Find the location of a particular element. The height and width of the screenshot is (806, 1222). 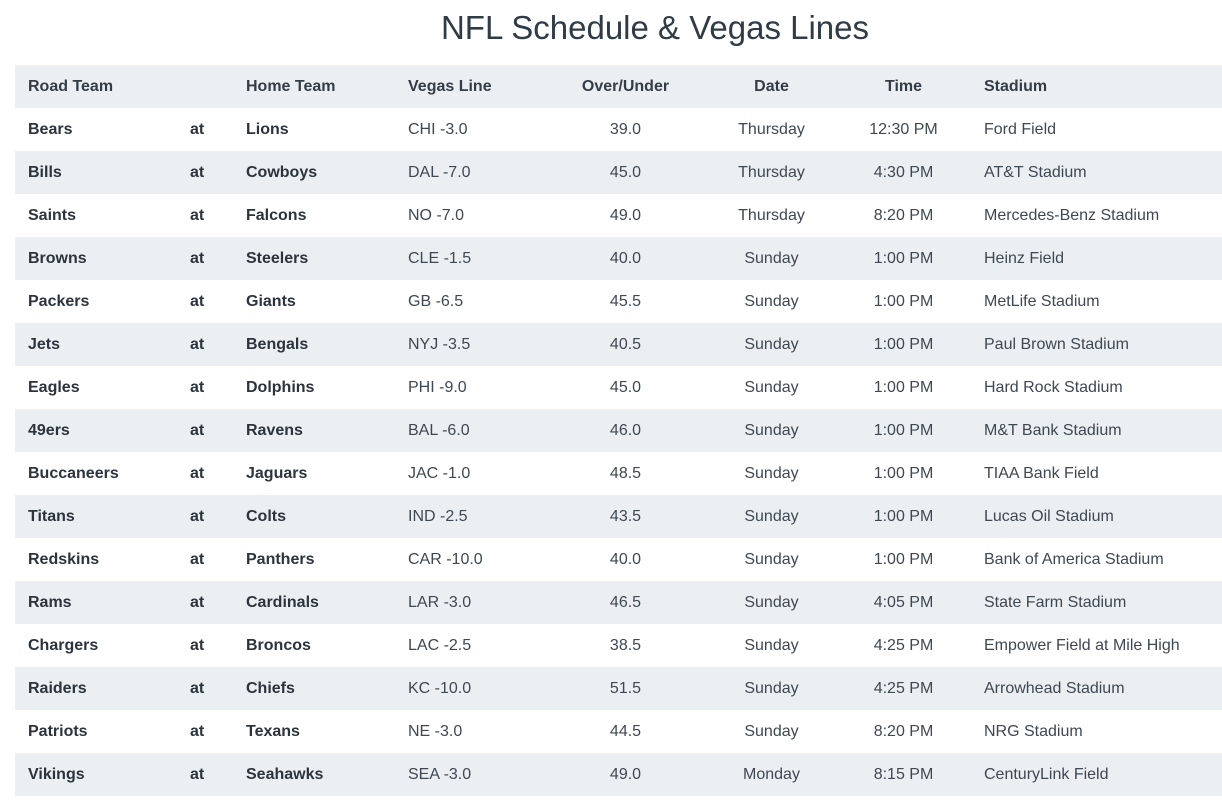

vegas-line-cell: NYJ -3.5 is located at coordinates (439, 344).